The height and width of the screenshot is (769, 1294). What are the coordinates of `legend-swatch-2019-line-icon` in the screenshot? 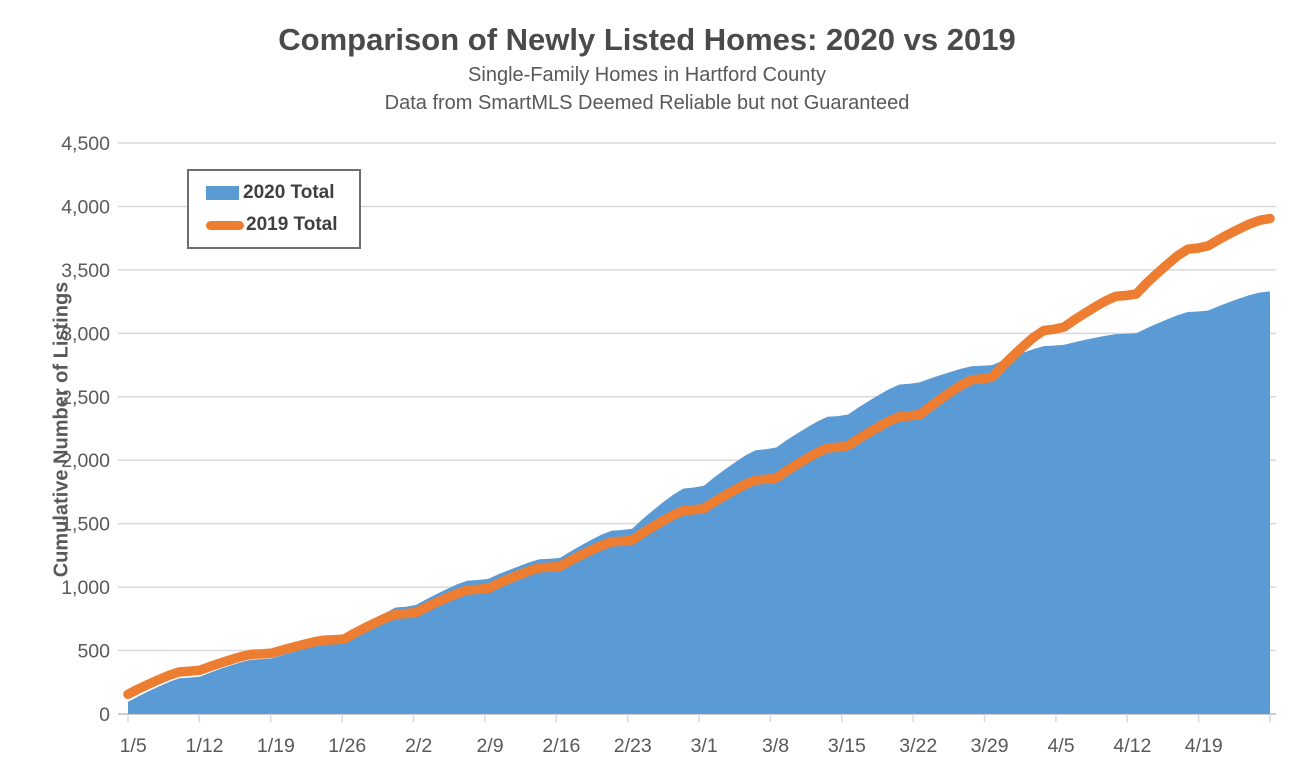 It's located at (225, 225).